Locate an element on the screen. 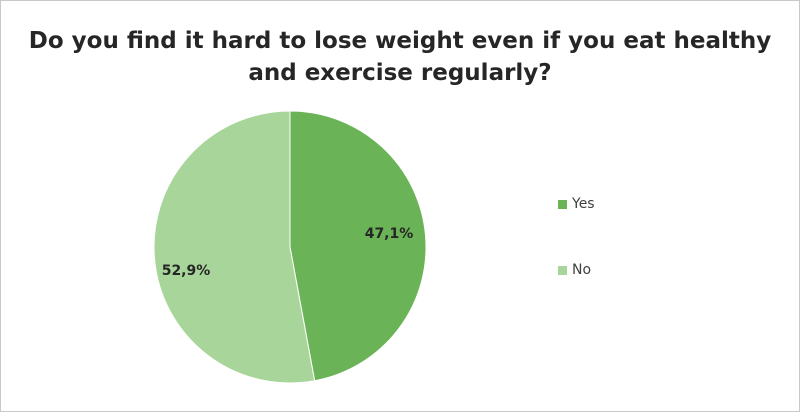 The width and height of the screenshot is (800, 412). pie-slice-yes is located at coordinates (358, 246).